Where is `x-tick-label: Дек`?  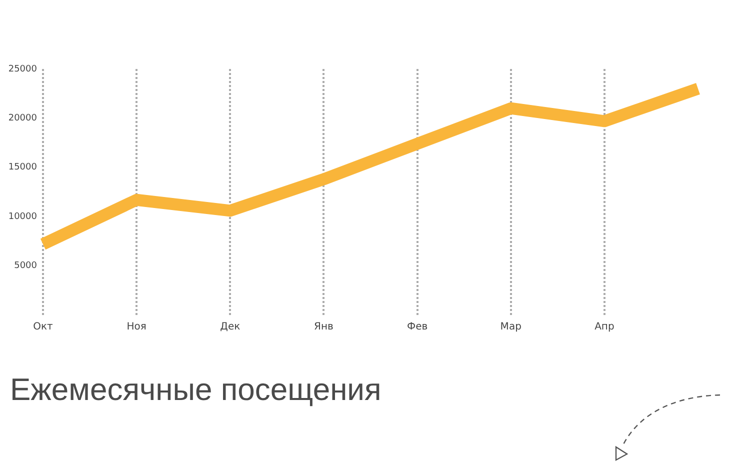 x-tick-label: Дек is located at coordinates (230, 327).